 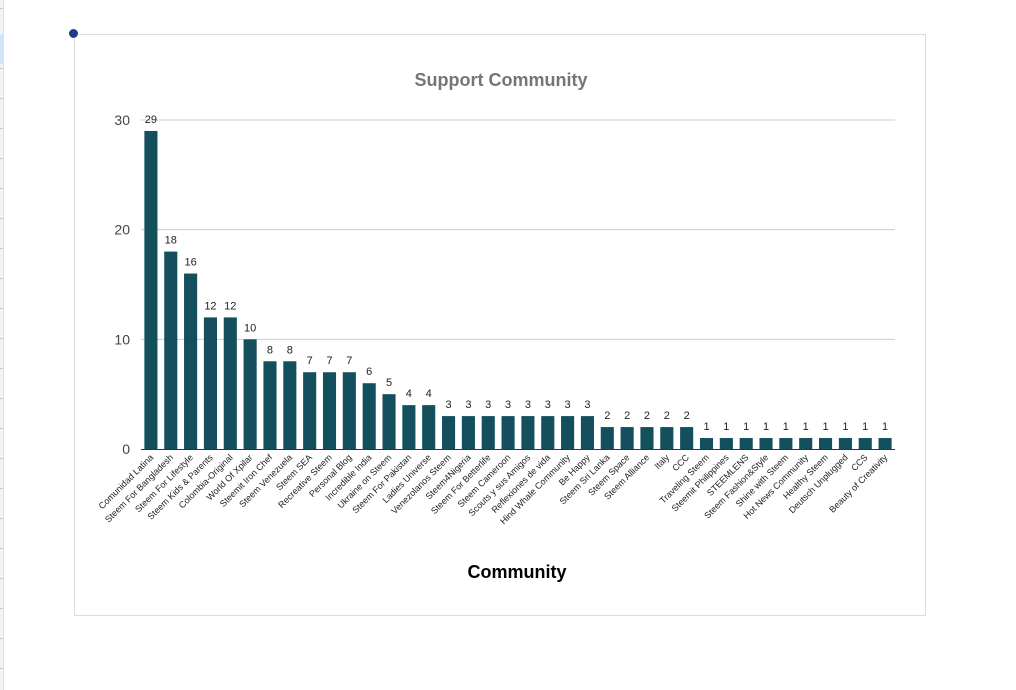 What do you see at coordinates (517, 572) in the screenshot?
I see `x-axis-title: Community` at bounding box center [517, 572].